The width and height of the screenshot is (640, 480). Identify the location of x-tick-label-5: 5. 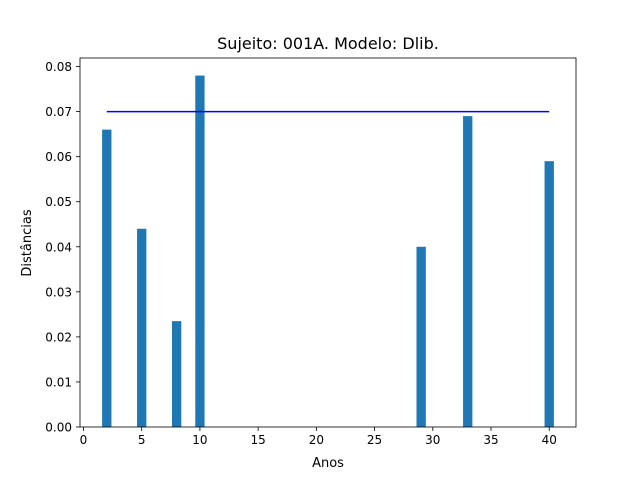
(142, 440).